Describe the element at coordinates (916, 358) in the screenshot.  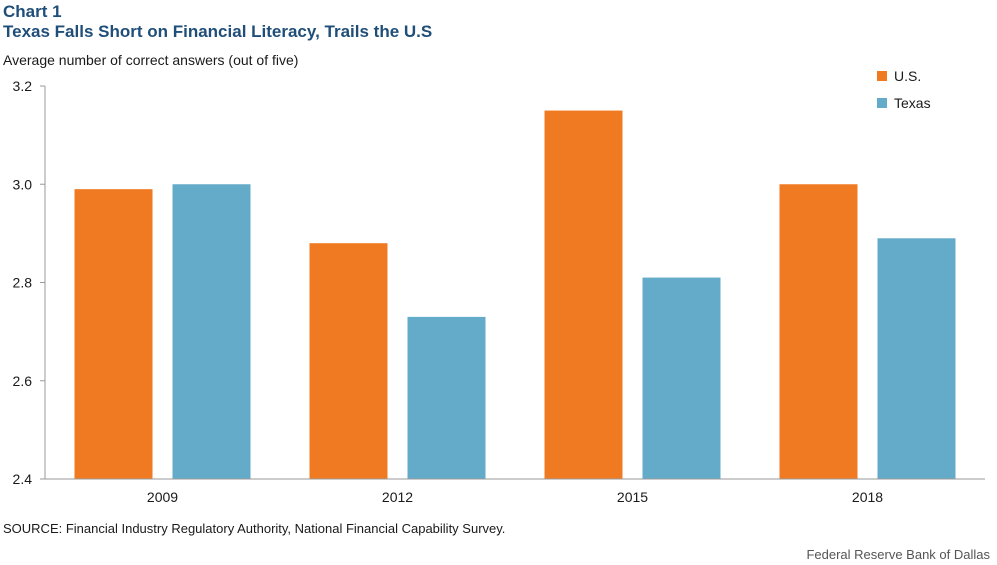
I see `bar-texas-2018` at that location.